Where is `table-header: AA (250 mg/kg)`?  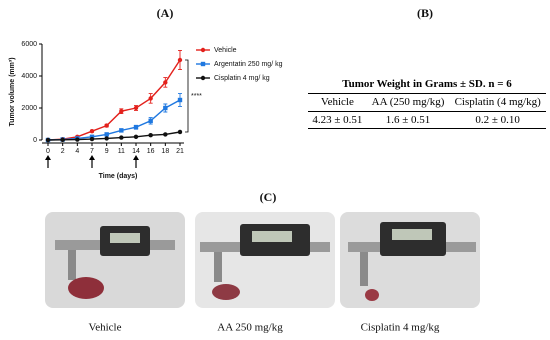
table-header: AA (250 mg/kg) is located at coordinates (408, 102).